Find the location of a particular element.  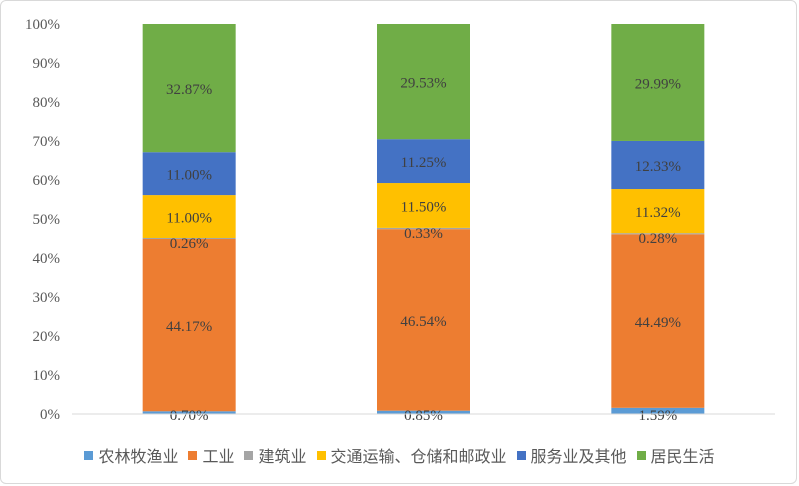

data-label: 11.32% is located at coordinates (658, 213).